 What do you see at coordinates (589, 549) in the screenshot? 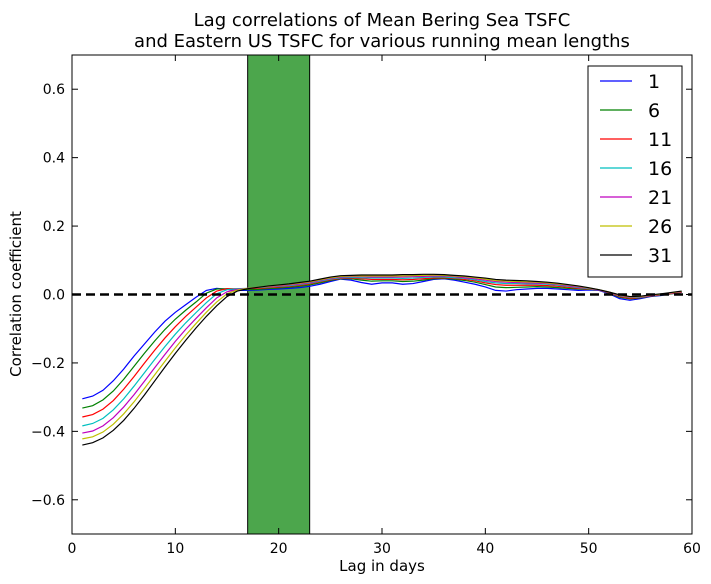
I see `x-tick-label: 50` at bounding box center [589, 549].